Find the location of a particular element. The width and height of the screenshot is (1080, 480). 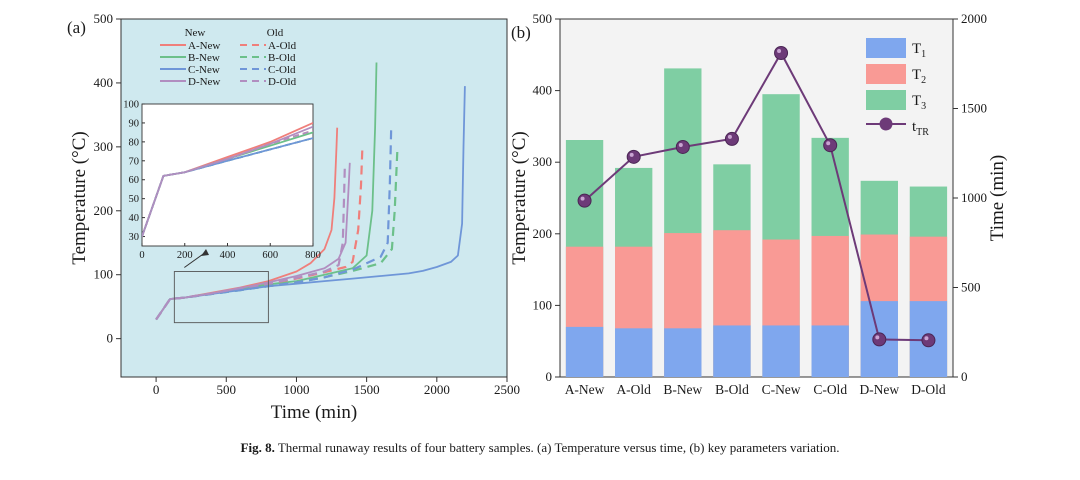

bar-T1-A-Old is located at coordinates (634, 352).